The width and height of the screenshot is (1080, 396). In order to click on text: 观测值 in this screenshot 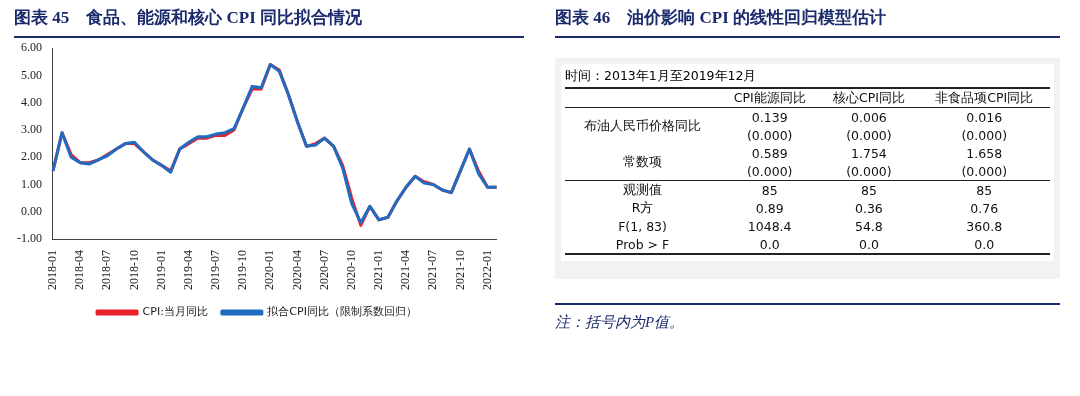, I will do `click(643, 189)`.